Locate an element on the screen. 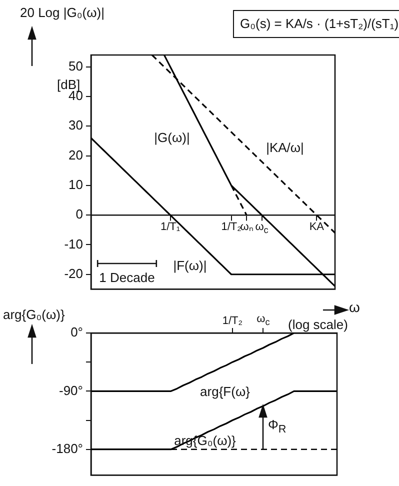  annotation: |F(ω)| is located at coordinates (190, 266).